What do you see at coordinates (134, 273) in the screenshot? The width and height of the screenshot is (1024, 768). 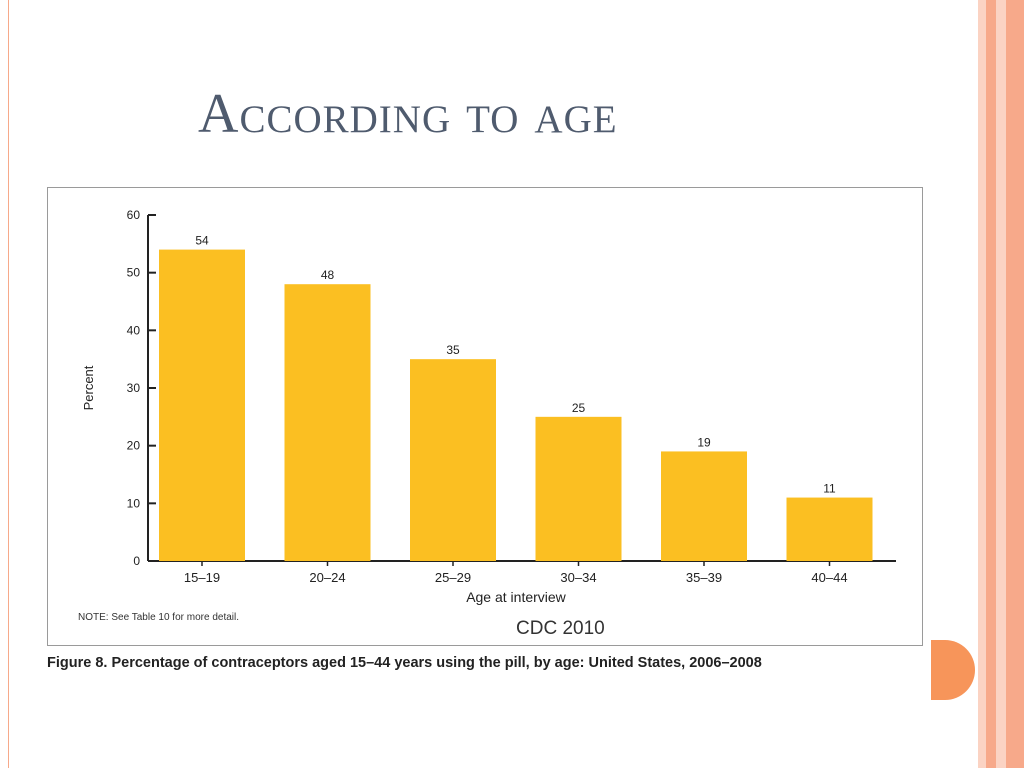 I see `y-tick-label: 50` at bounding box center [134, 273].